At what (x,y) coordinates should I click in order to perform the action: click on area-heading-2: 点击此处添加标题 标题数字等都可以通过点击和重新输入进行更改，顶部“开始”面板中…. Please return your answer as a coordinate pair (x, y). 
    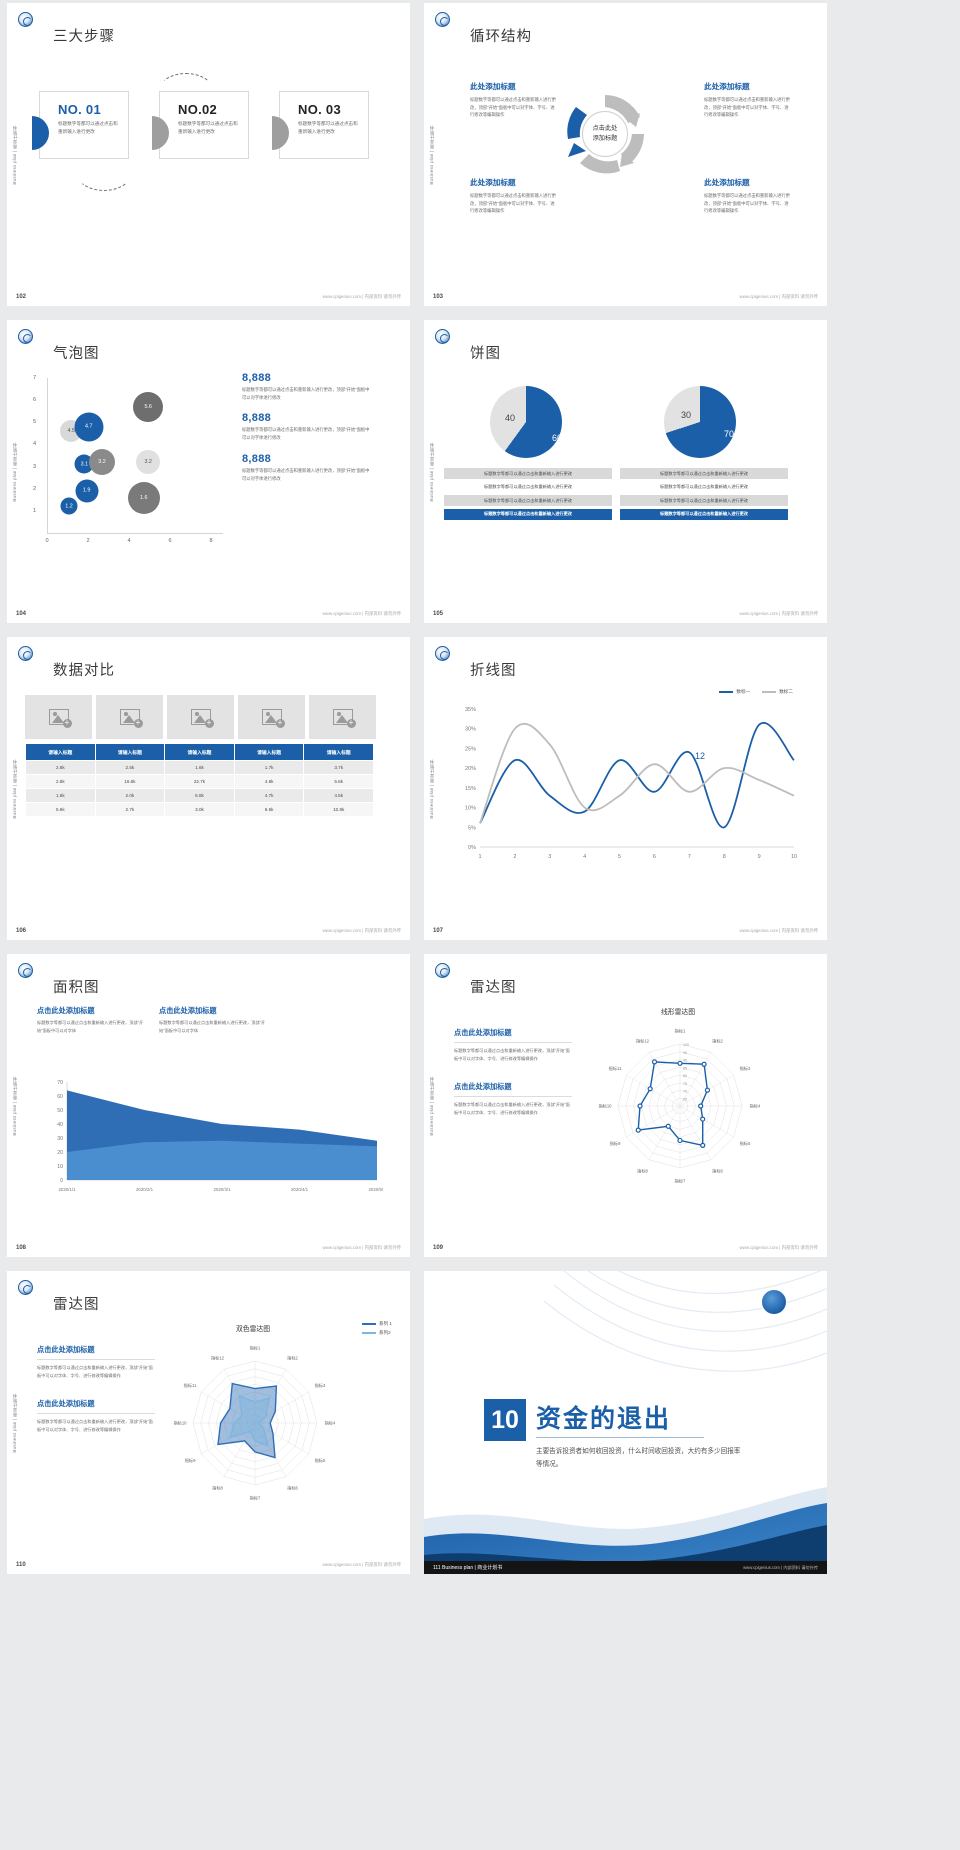
    Looking at the image, I should click on (215, 1020).